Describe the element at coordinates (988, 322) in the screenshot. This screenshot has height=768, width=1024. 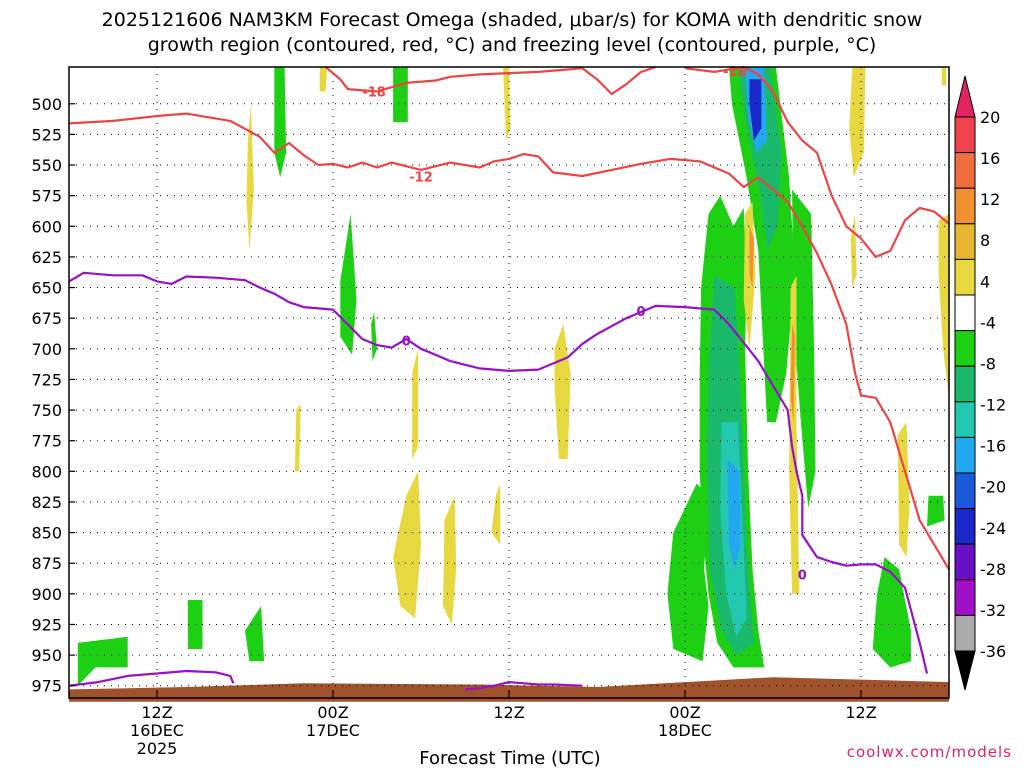
I see `colorbar-label-5: -4` at that location.